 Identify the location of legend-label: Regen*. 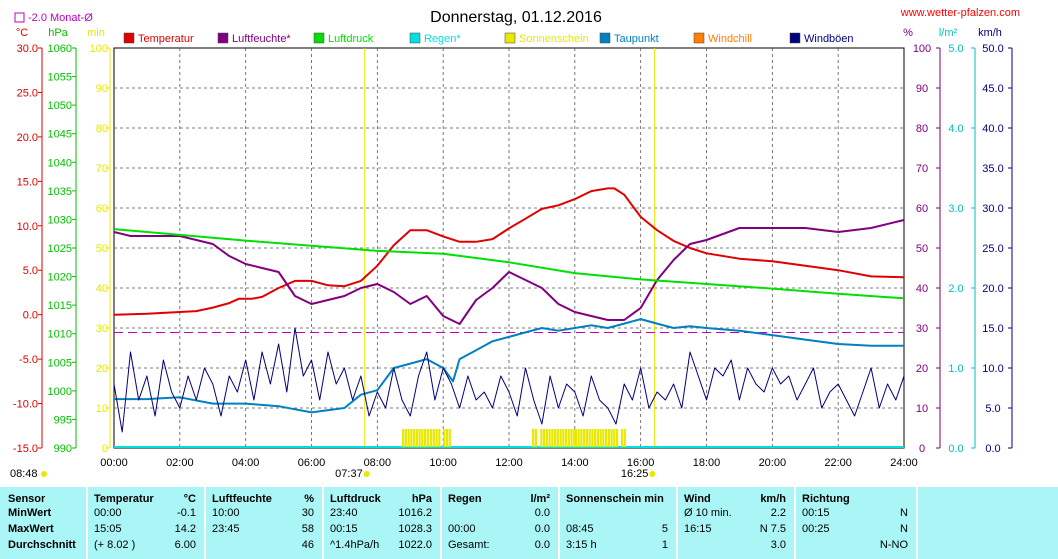
(442, 39).